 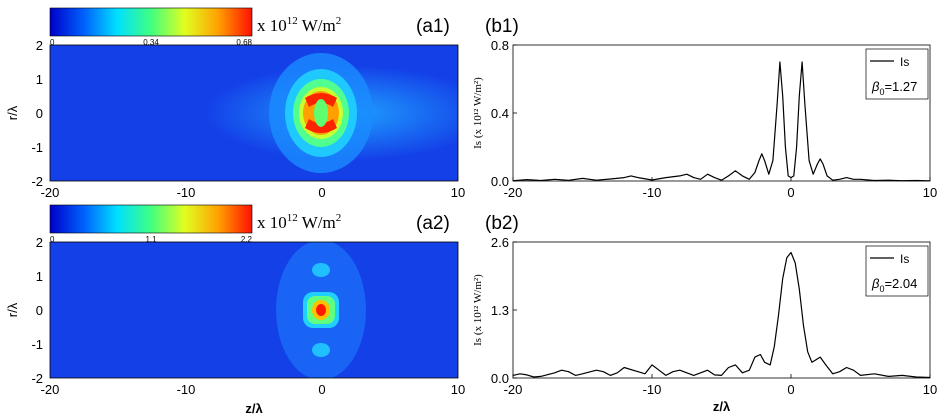 I want to click on panel-label-a2: (a2), so click(x=433, y=223).